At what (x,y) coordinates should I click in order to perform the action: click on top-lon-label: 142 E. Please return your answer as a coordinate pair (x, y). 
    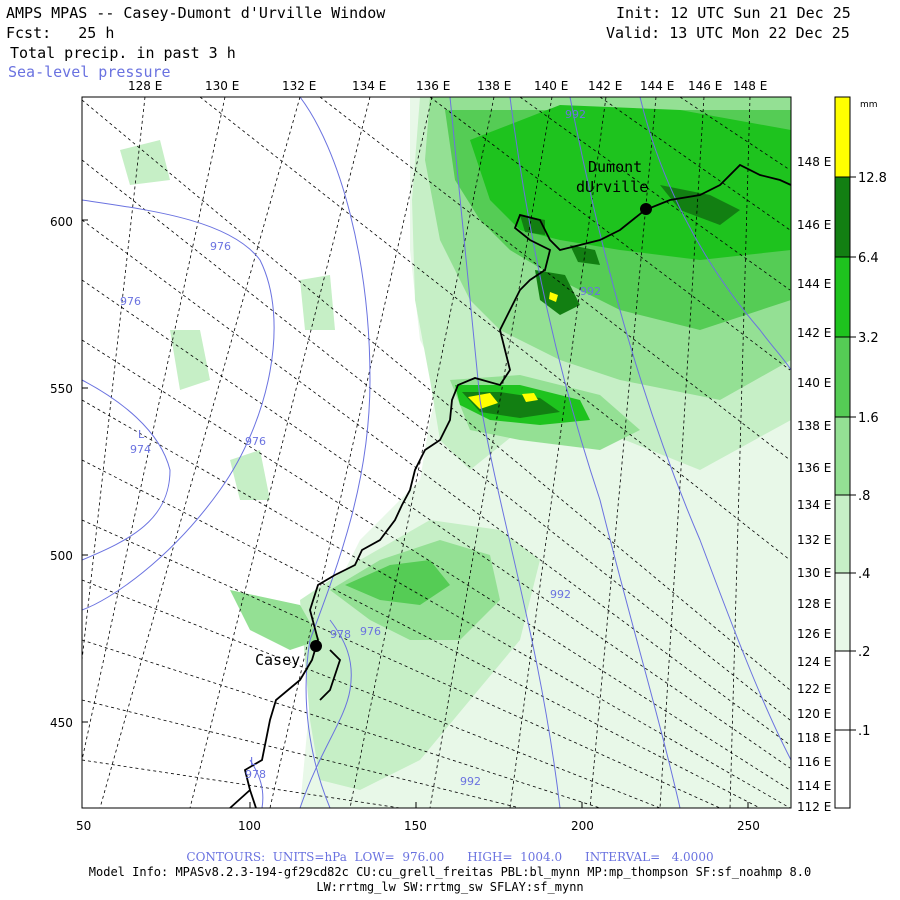
    Looking at the image, I should click on (605, 86).